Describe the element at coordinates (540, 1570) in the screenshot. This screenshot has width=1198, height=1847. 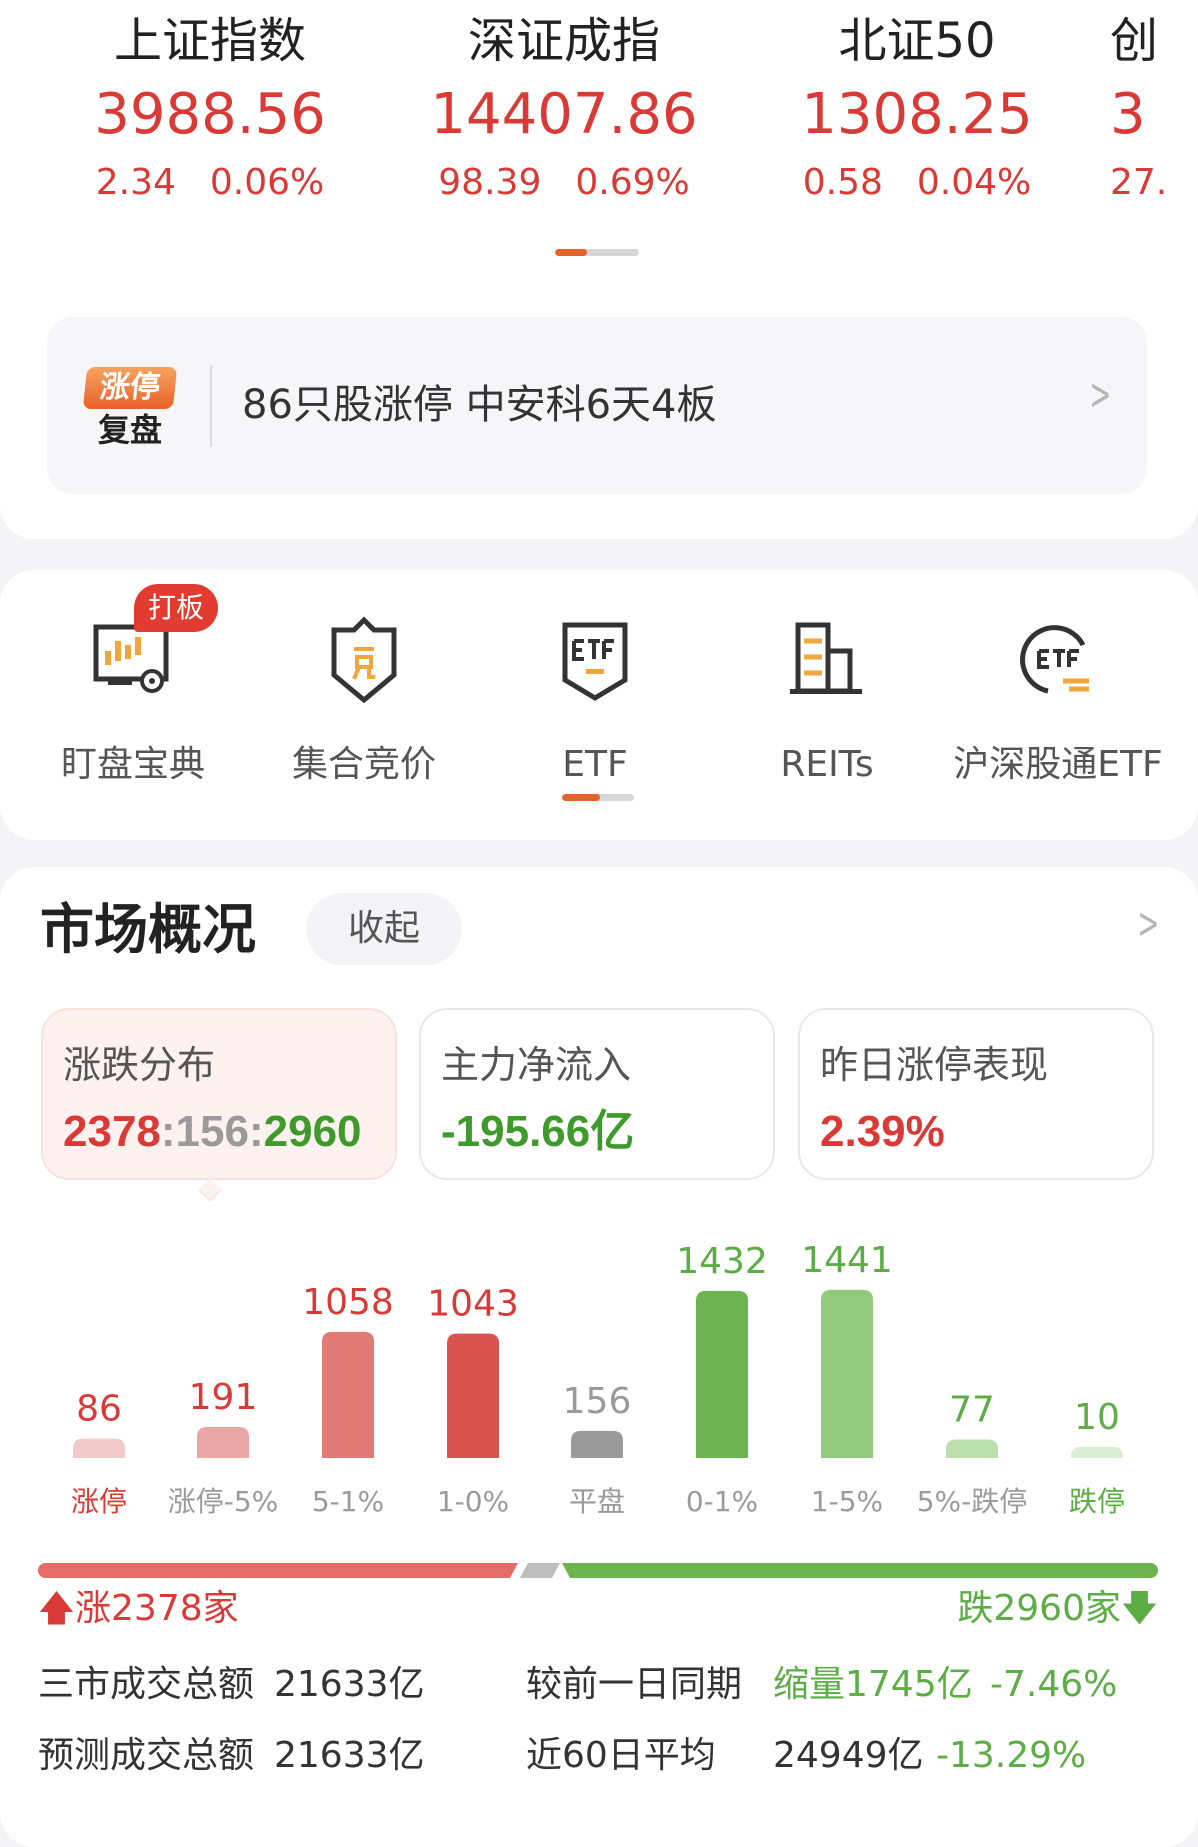
I see `breadth-bar-flat` at that location.